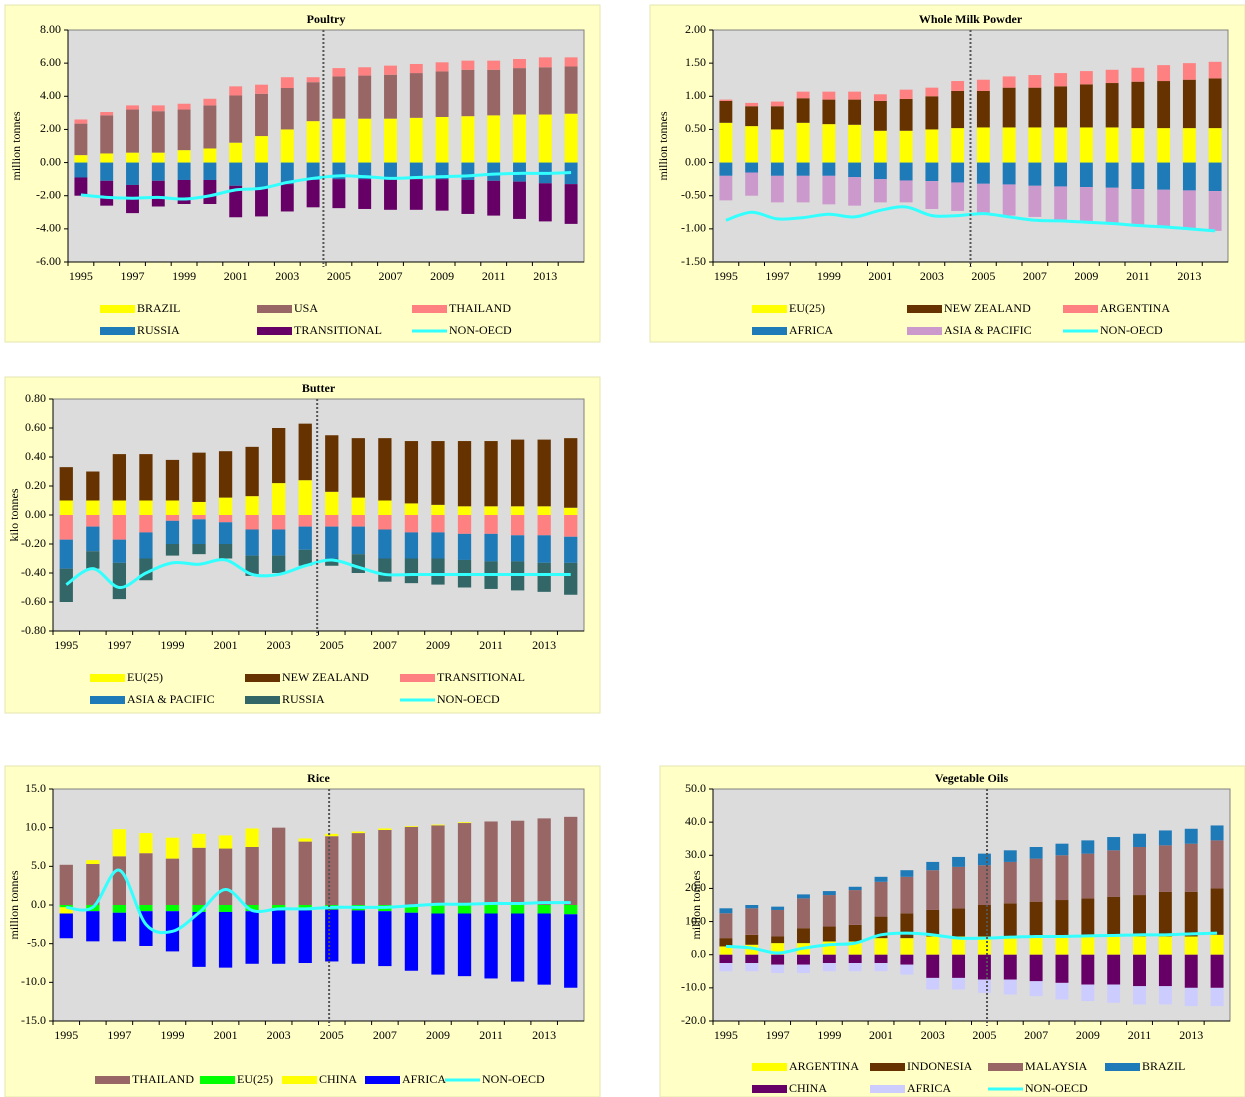 This screenshot has width=1245, height=1097. What do you see at coordinates (33, 572) in the screenshot?
I see `y-tick-label: -0.40` at bounding box center [33, 572].